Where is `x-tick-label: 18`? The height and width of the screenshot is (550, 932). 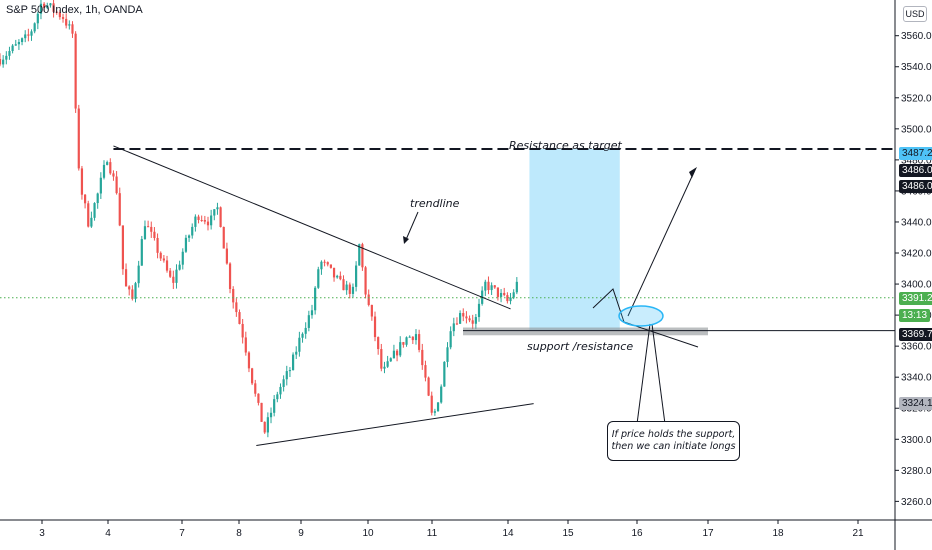 x-tick-label: 18 is located at coordinates (778, 533).